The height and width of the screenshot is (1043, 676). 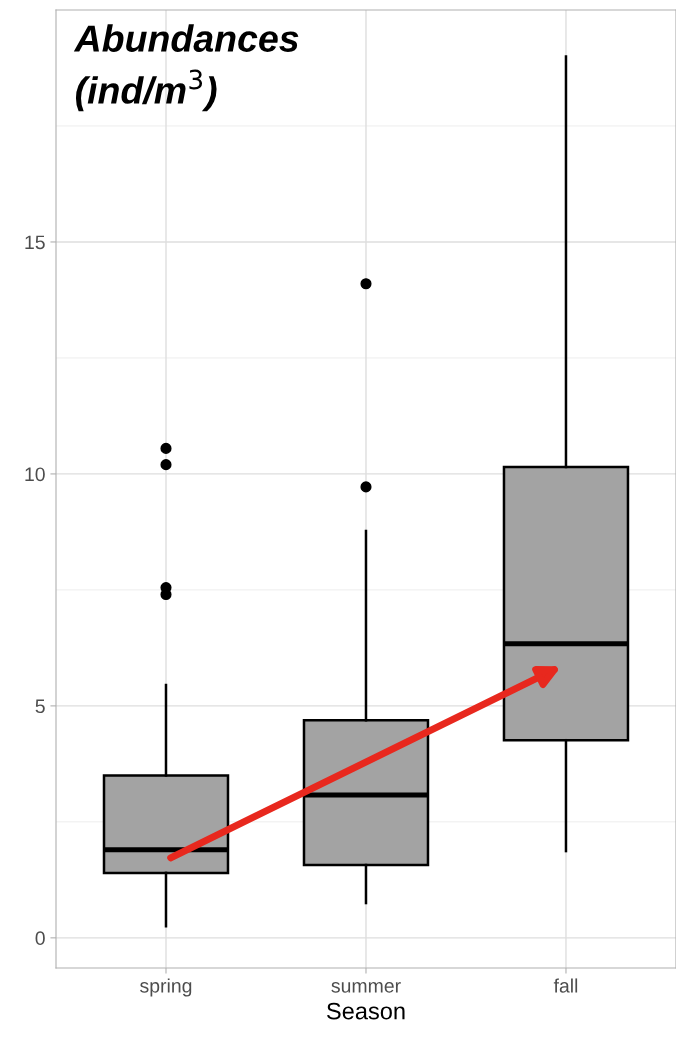 What do you see at coordinates (565, 985) in the screenshot?
I see `x-tick-label: fall` at bounding box center [565, 985].